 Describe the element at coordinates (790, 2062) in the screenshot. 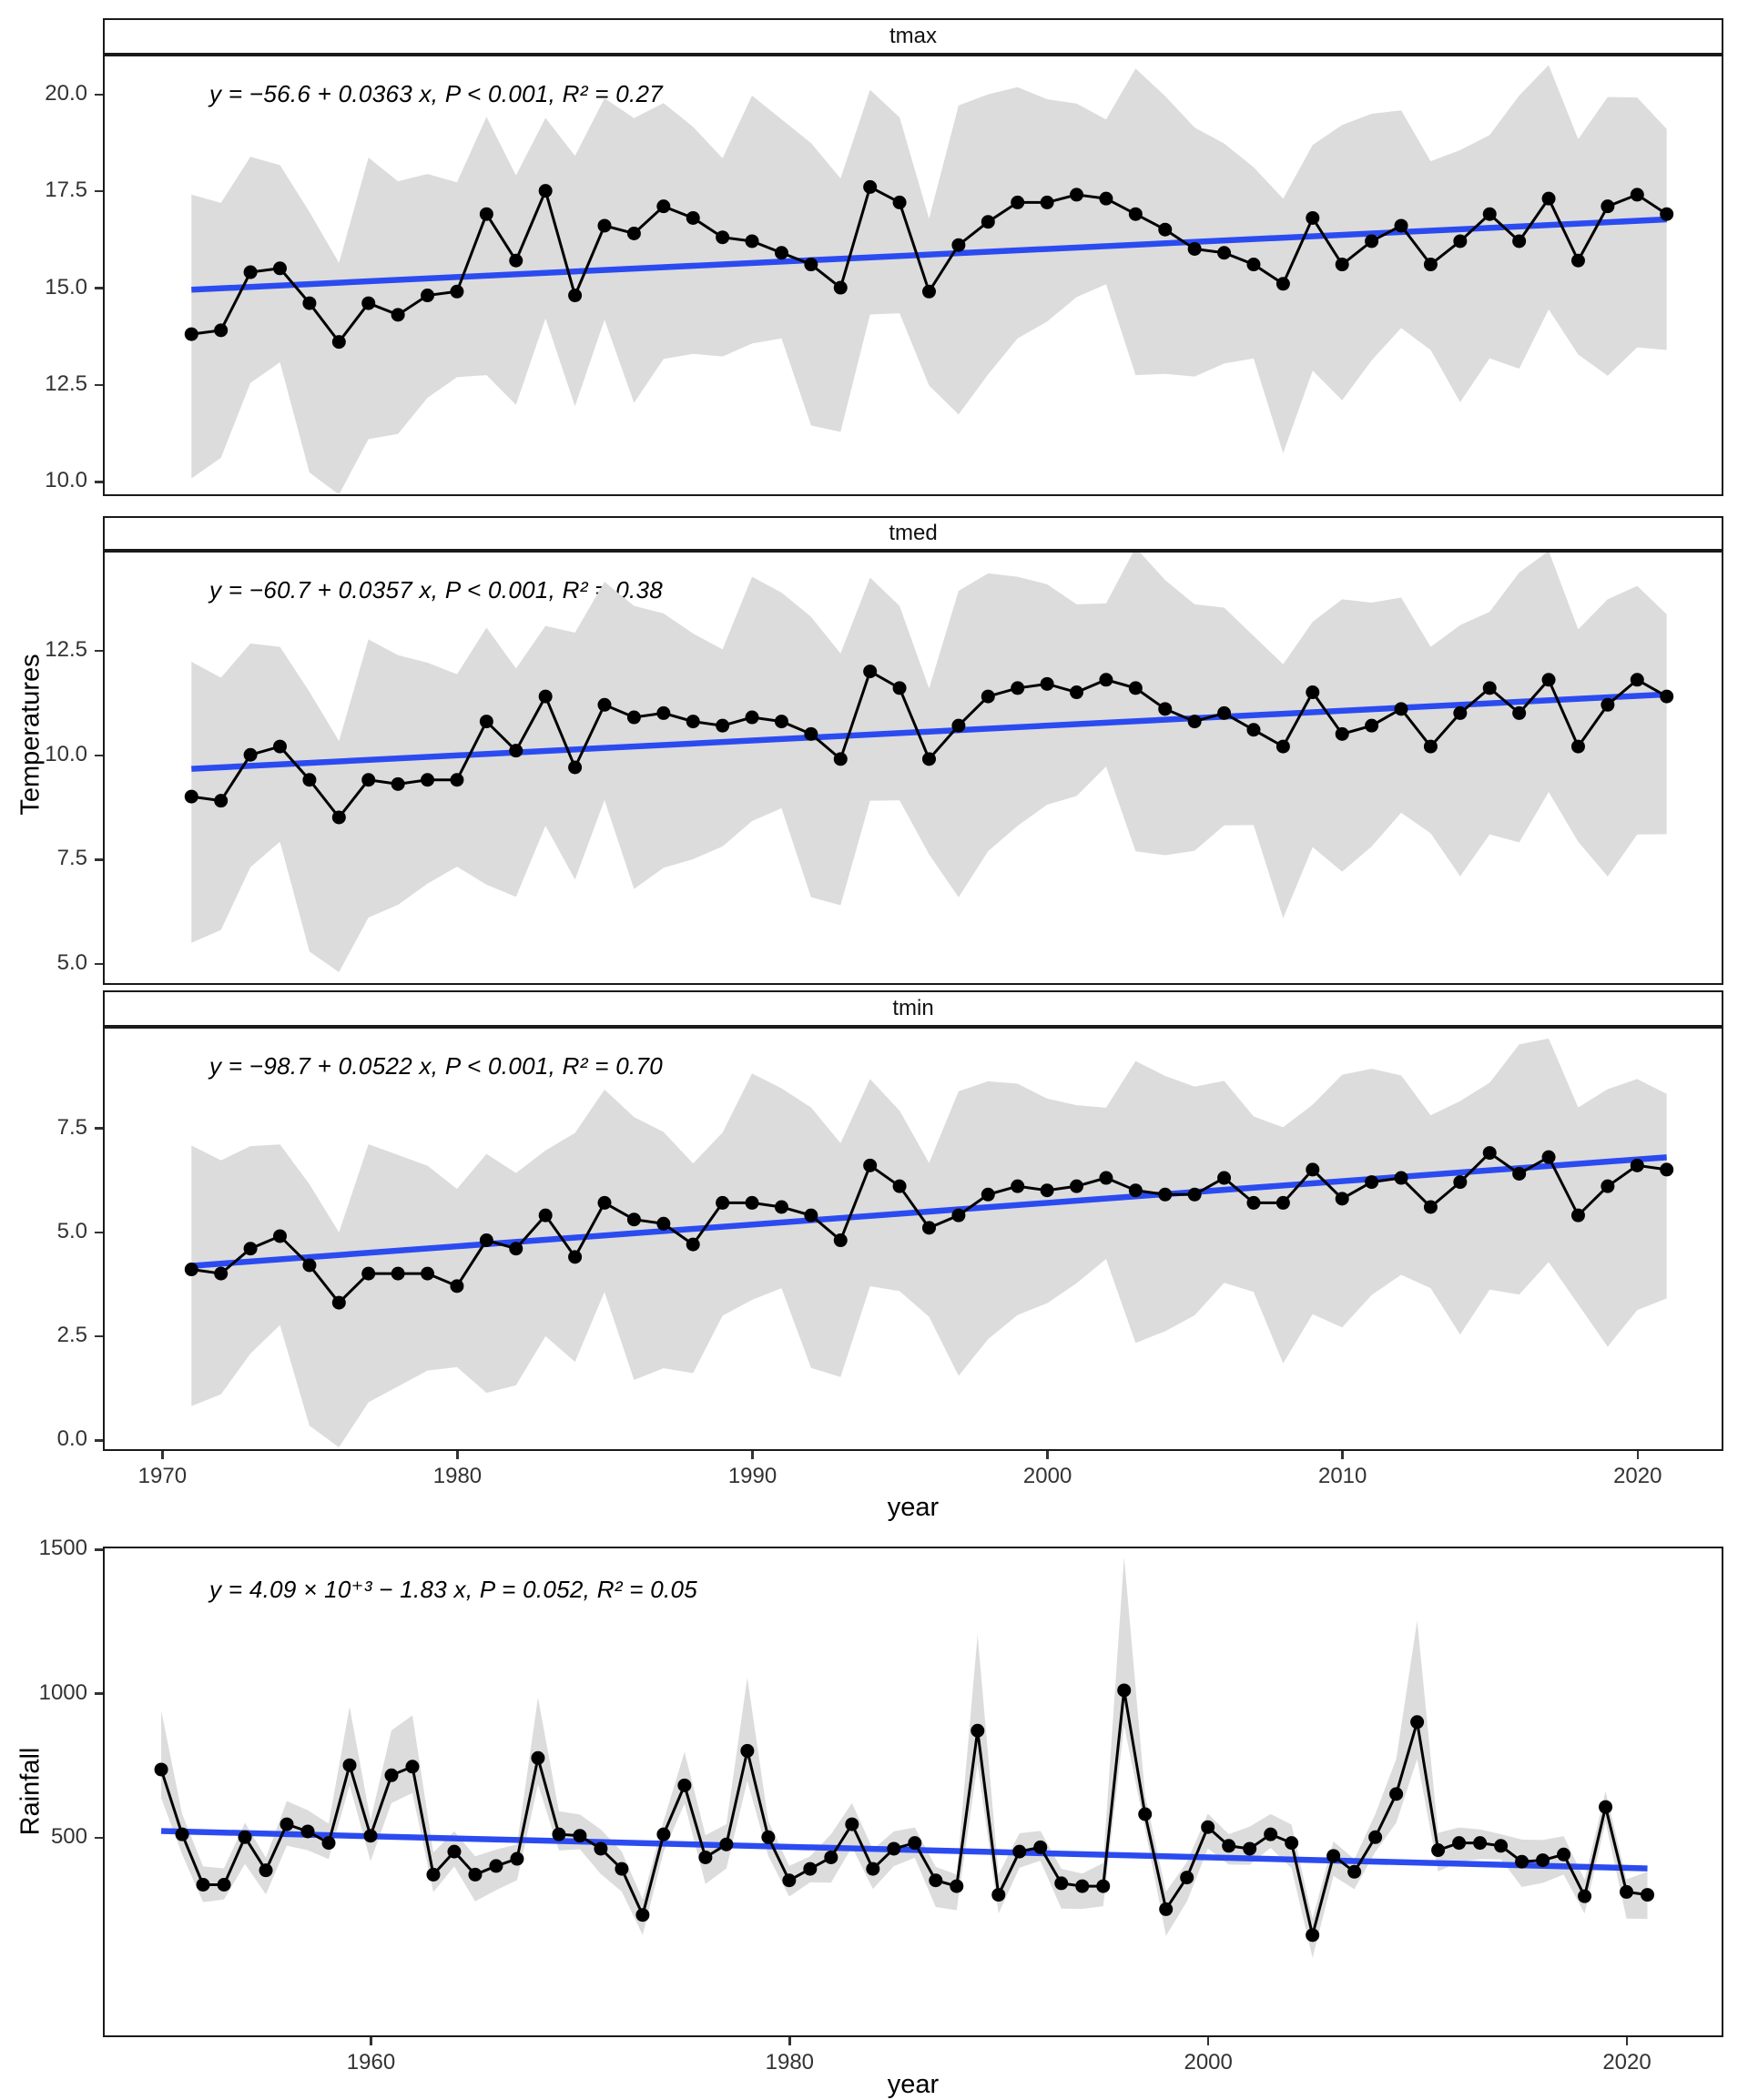

I see `x-tick-label: 1980` at that location.